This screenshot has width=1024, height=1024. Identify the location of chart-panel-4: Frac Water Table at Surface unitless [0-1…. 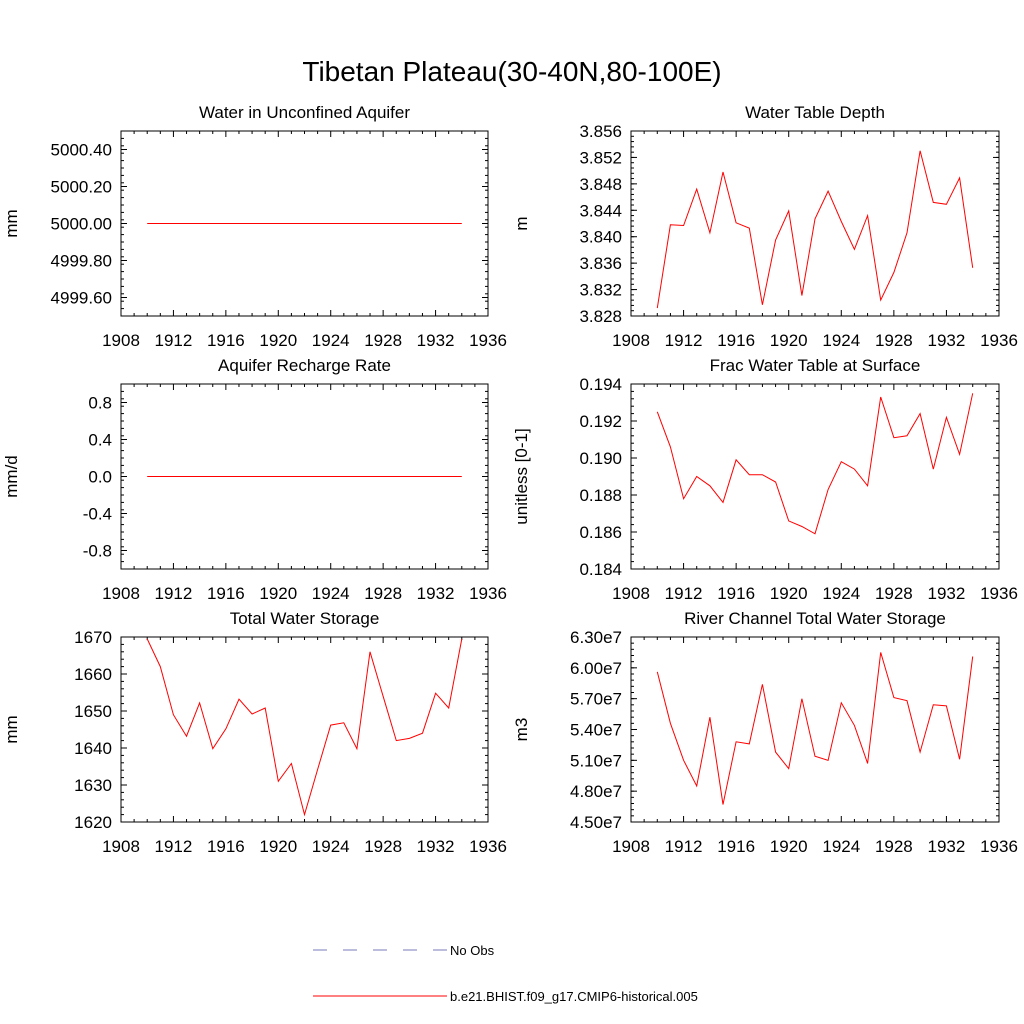
(765, 479).